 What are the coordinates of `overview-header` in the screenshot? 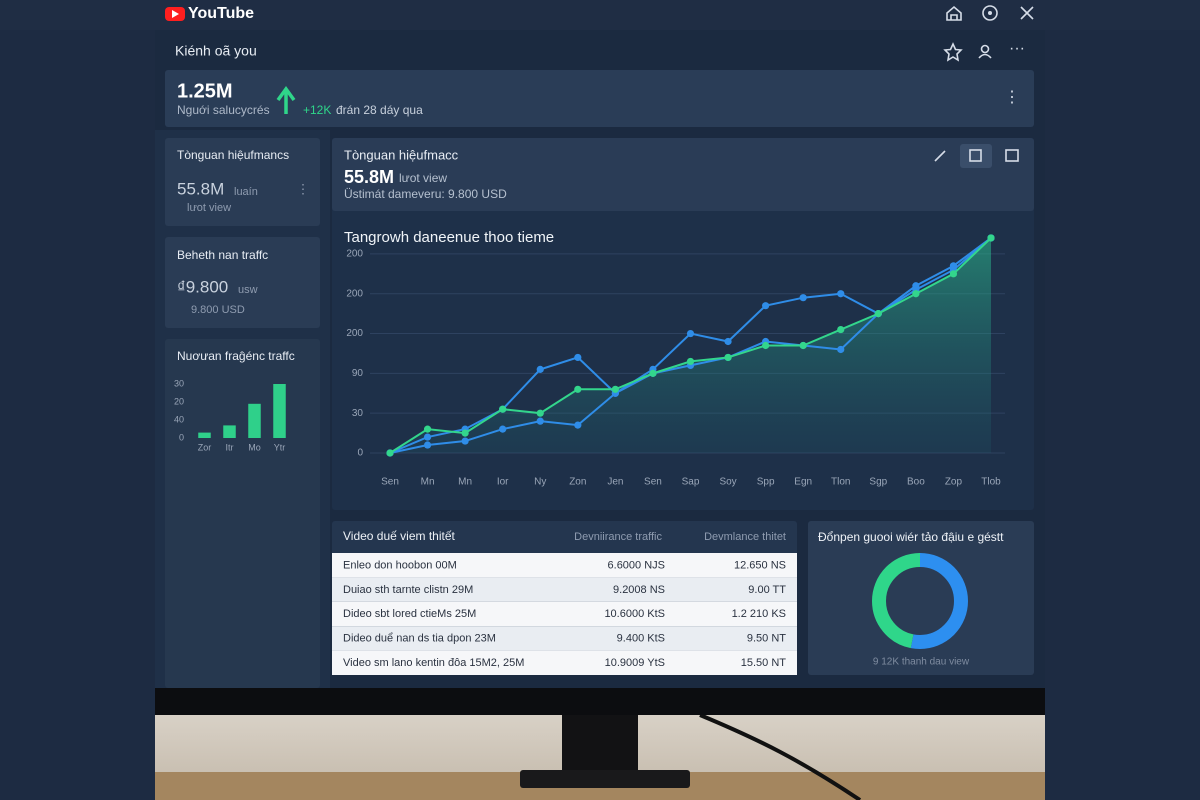 It's located at (683, 174).